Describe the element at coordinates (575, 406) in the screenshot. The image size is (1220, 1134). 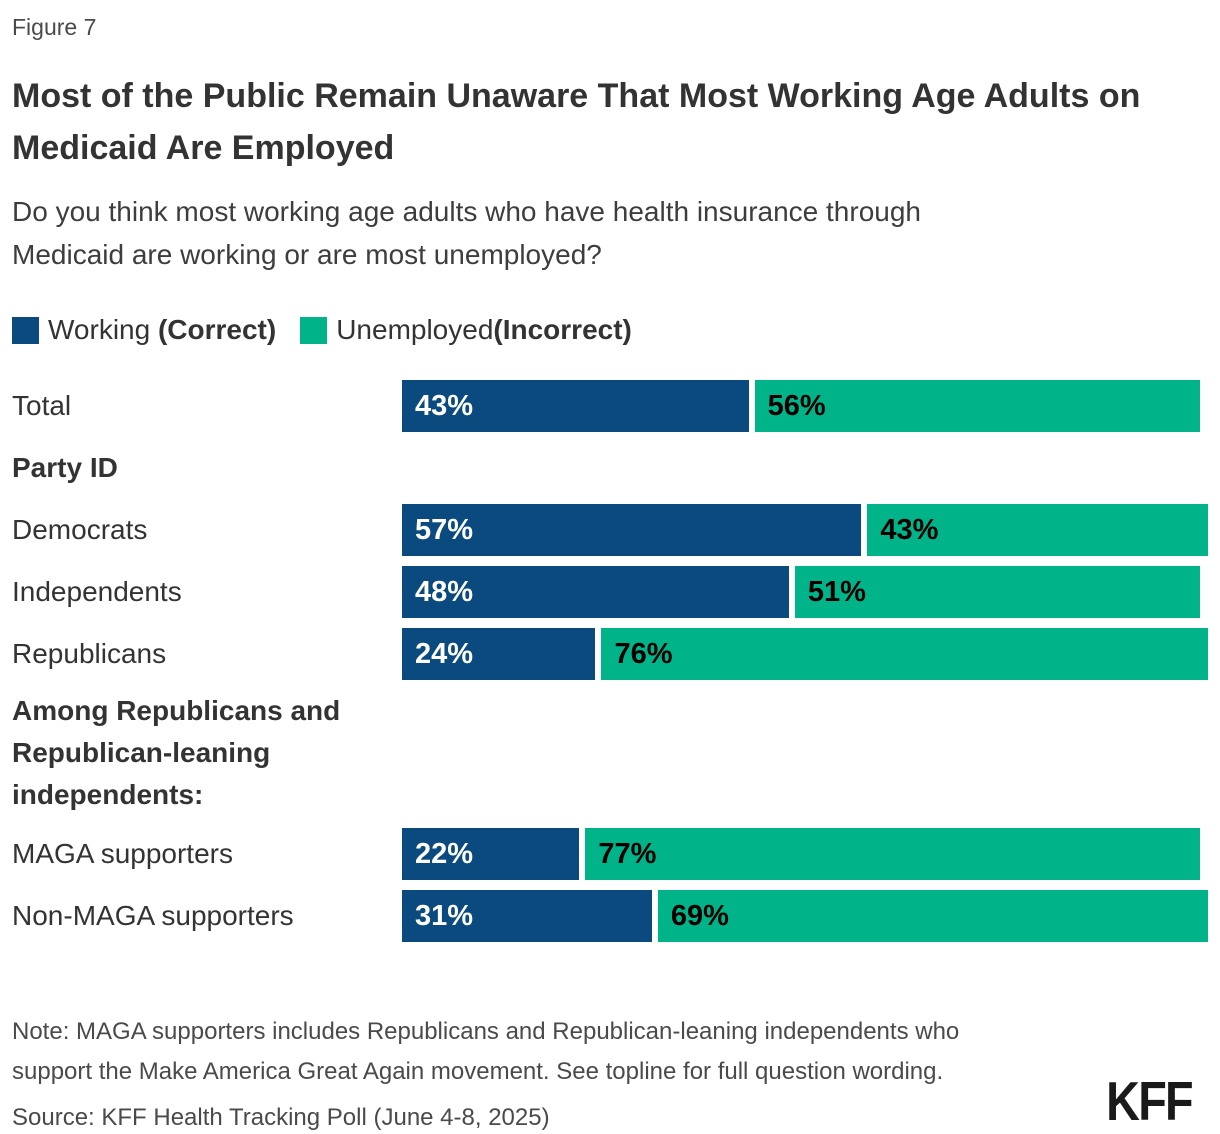
I see `working-bar-segment: 43%` at that location.